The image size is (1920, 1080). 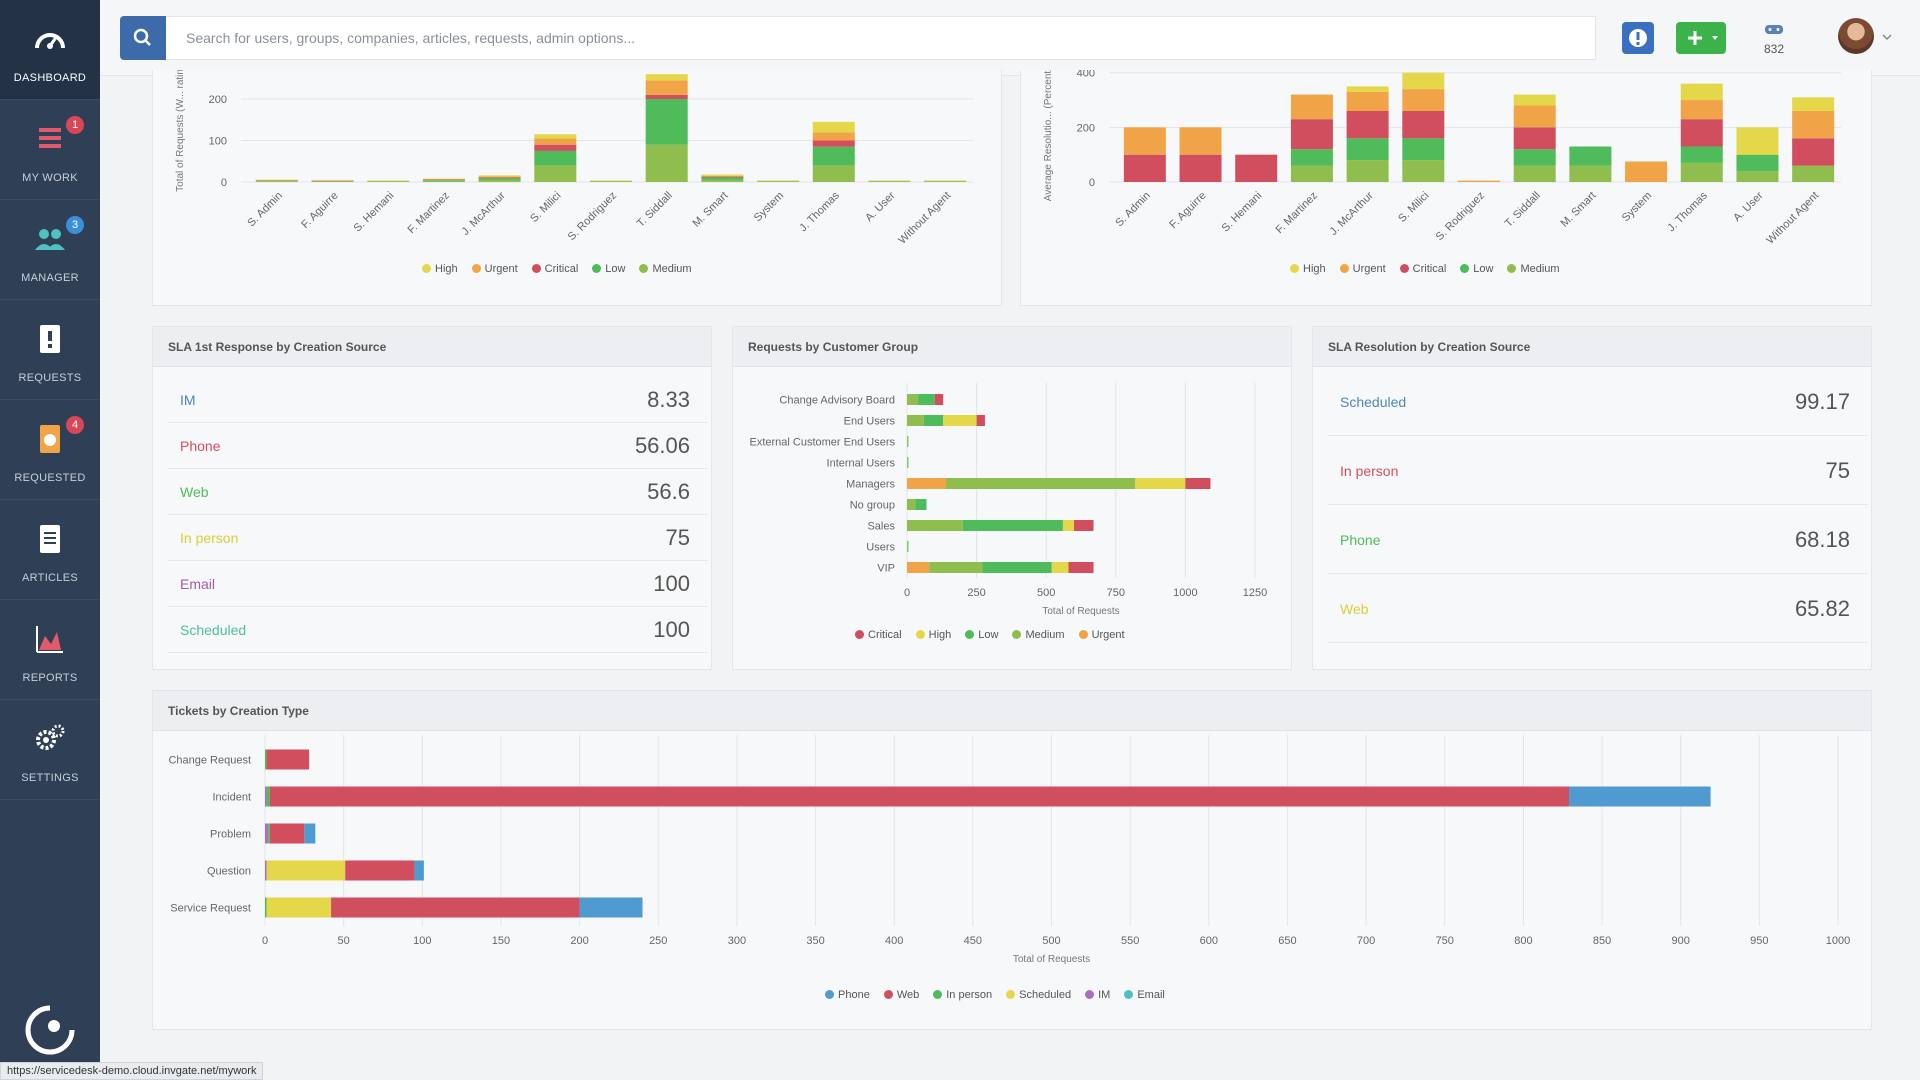 What do you see at coordinates (438, 400) in the screenshot?
I see `sla-row: IM 8.33` at bounding box center [438, 400].